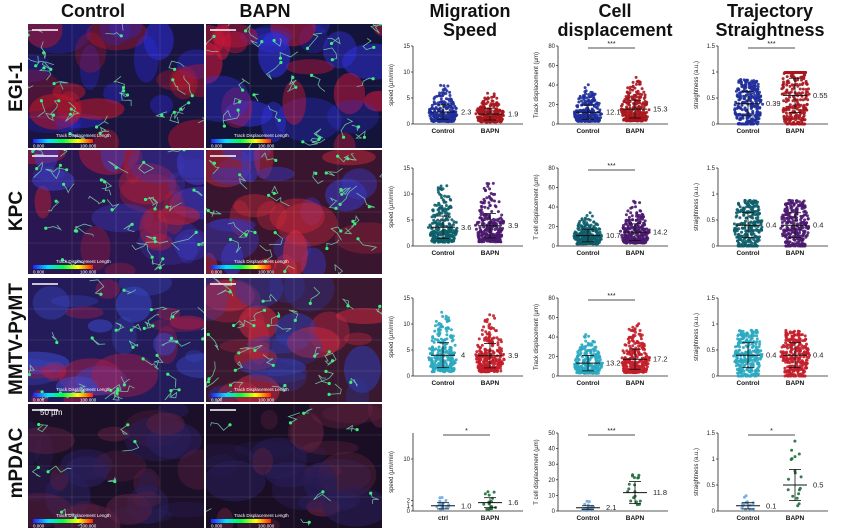  Describe the element at coordinates (294, 340) in the screenshot. I see `microscopy-image-mmtv-pymt-bapn: Track Displacement Length 0.000 100.000` at that location.